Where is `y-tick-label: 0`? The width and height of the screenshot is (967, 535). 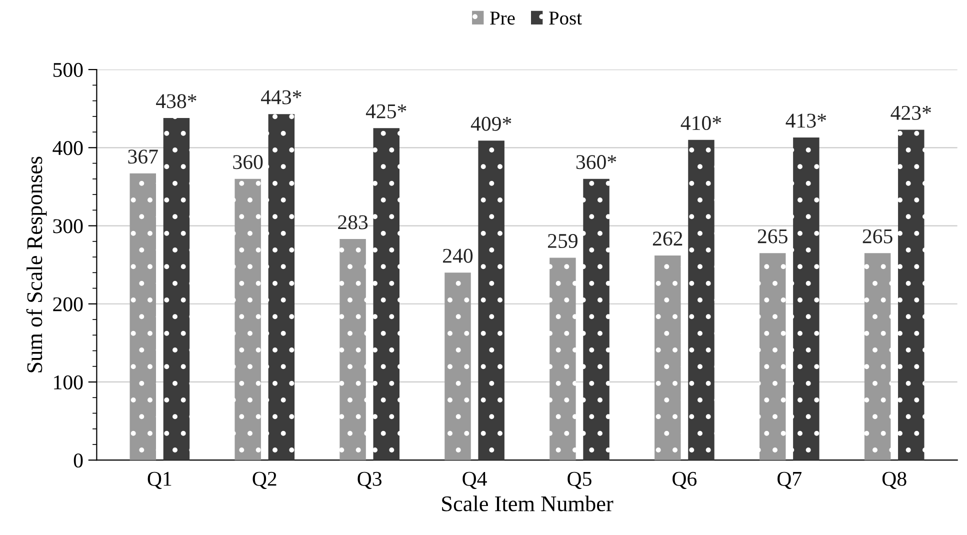
y-tick-label: 0 is located at coordinates (78, 460).